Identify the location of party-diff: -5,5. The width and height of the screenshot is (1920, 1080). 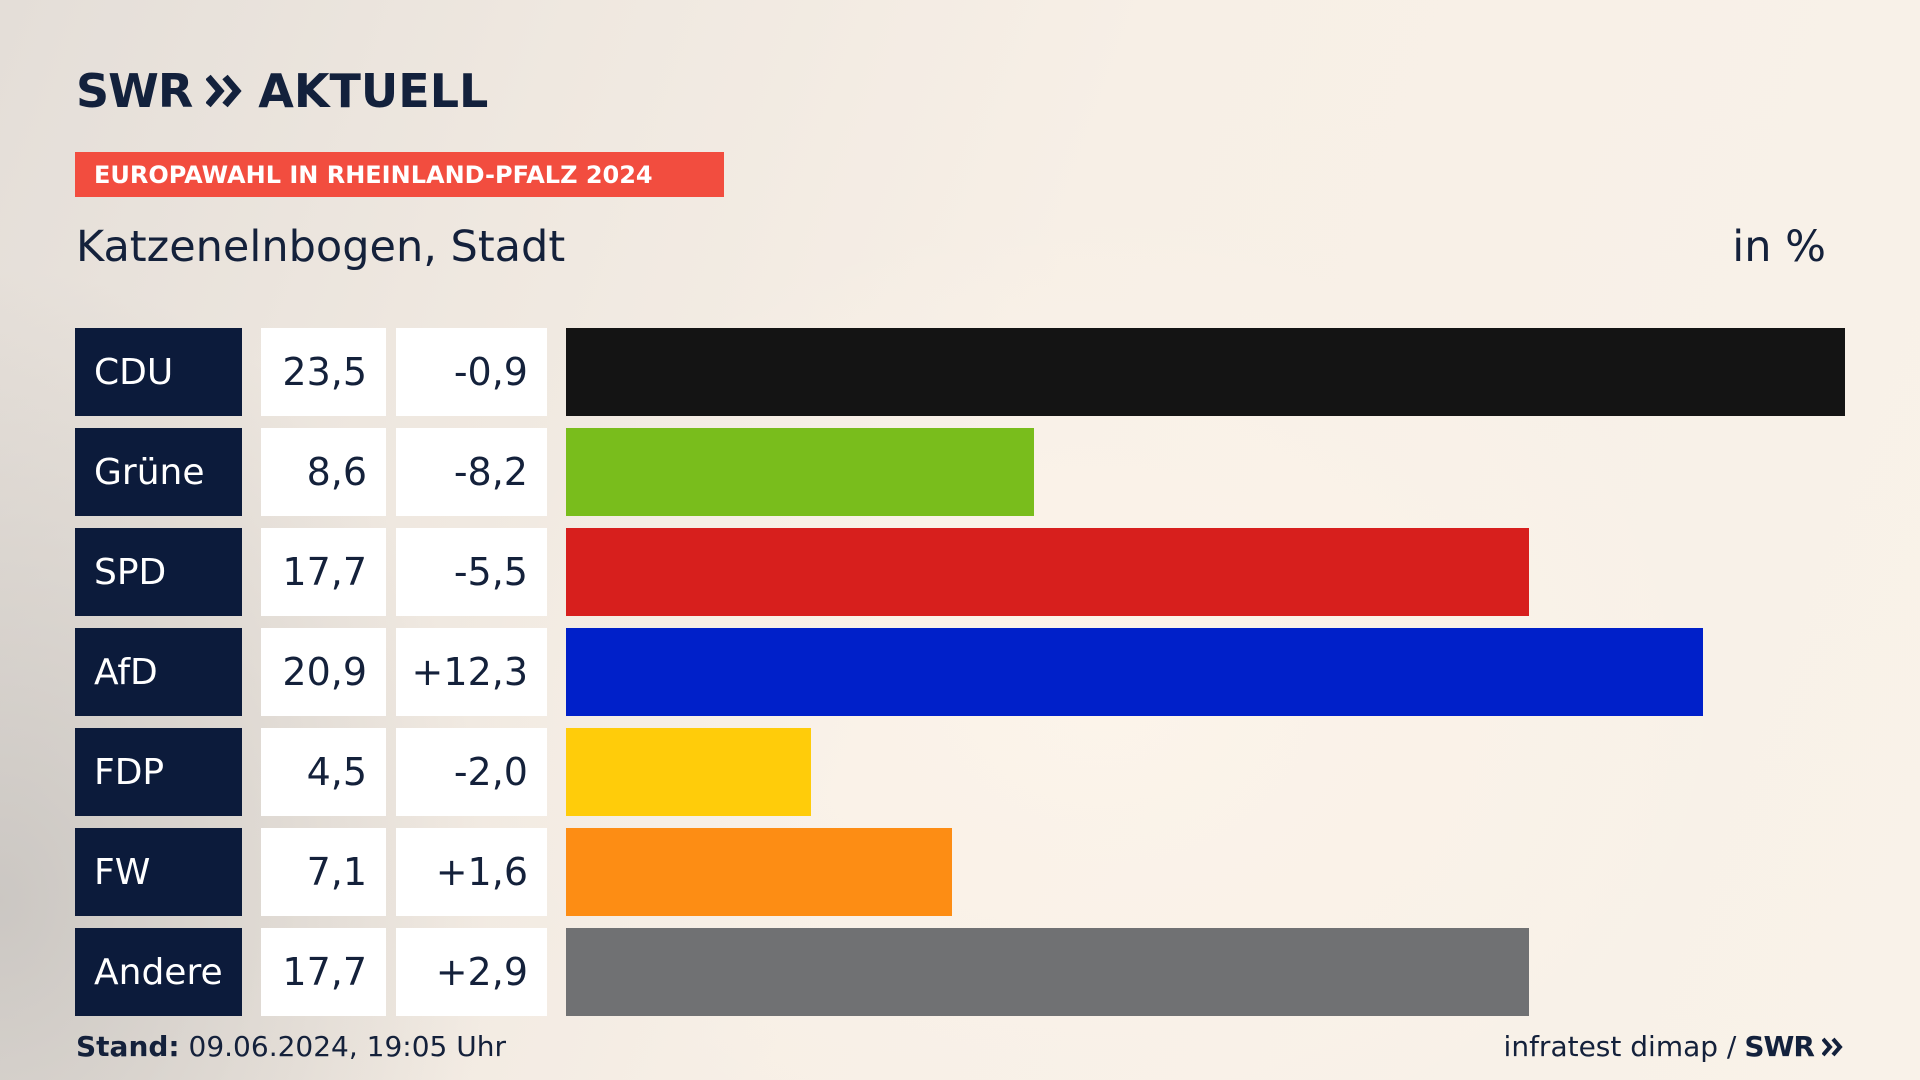
(471, 572).